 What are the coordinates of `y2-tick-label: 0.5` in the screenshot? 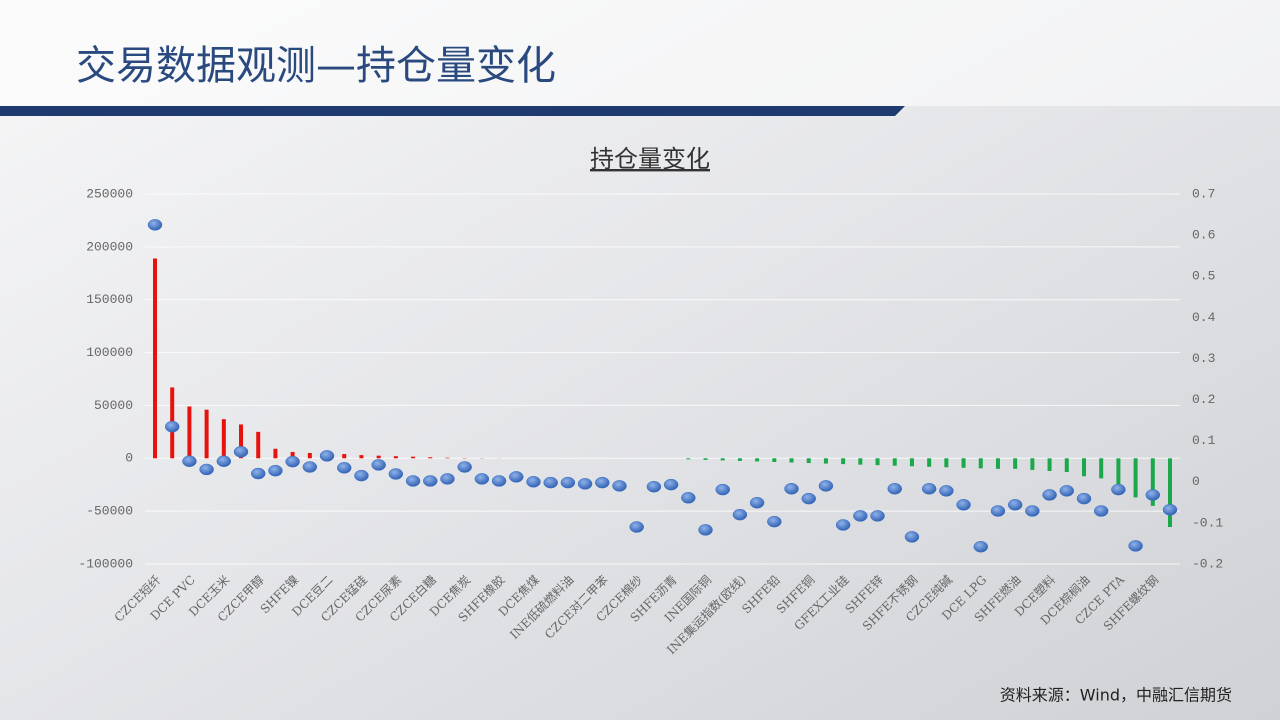 It's located at (1203, 276).